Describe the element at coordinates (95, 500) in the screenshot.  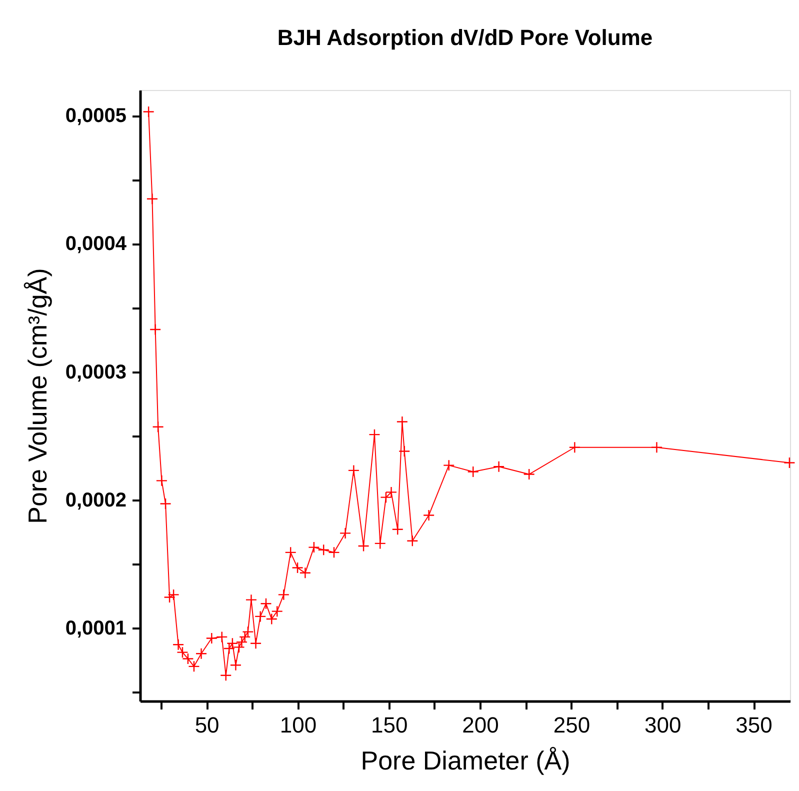
I see `y-tick-label: 0,0002` at that location.